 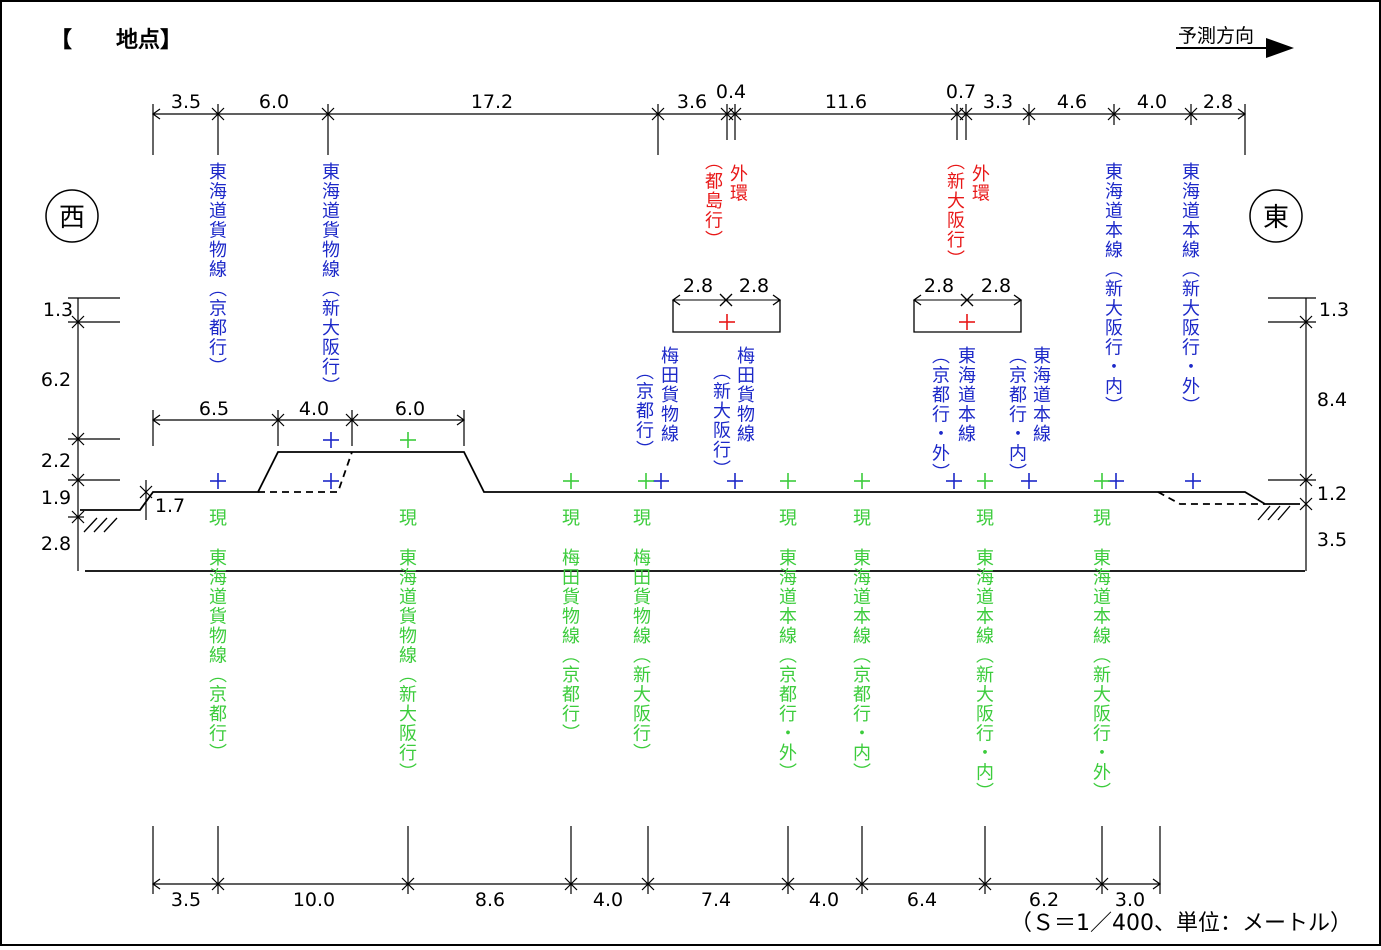 What do you see at coordinates (56, 380) in the screenshot?
I see `left-height-label: 6.2` at bounding box center [56, 380].